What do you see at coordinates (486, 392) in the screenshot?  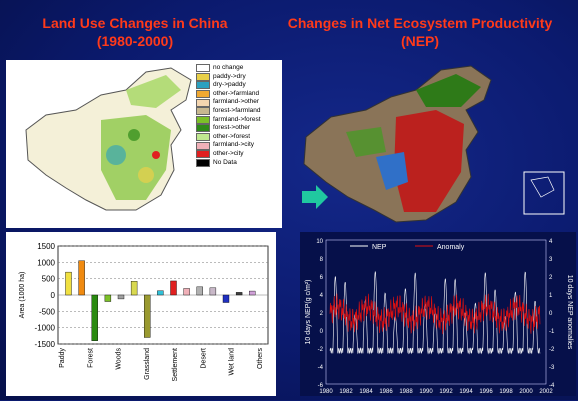 I see `ts-x-tick-label: 1996` at bounding box center [486, 392].